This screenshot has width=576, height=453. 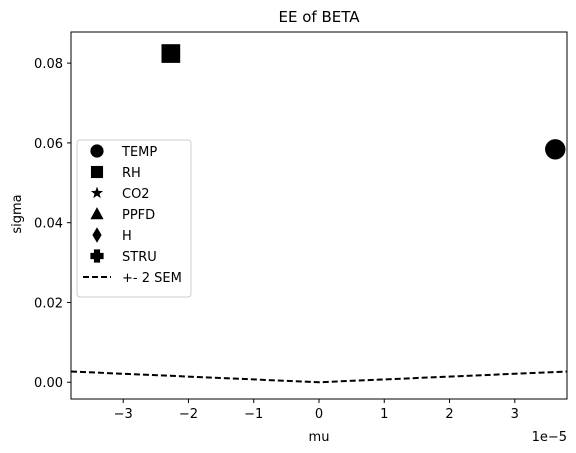 I want to click on x-tick-label: 3, so click(x=515, y=414).